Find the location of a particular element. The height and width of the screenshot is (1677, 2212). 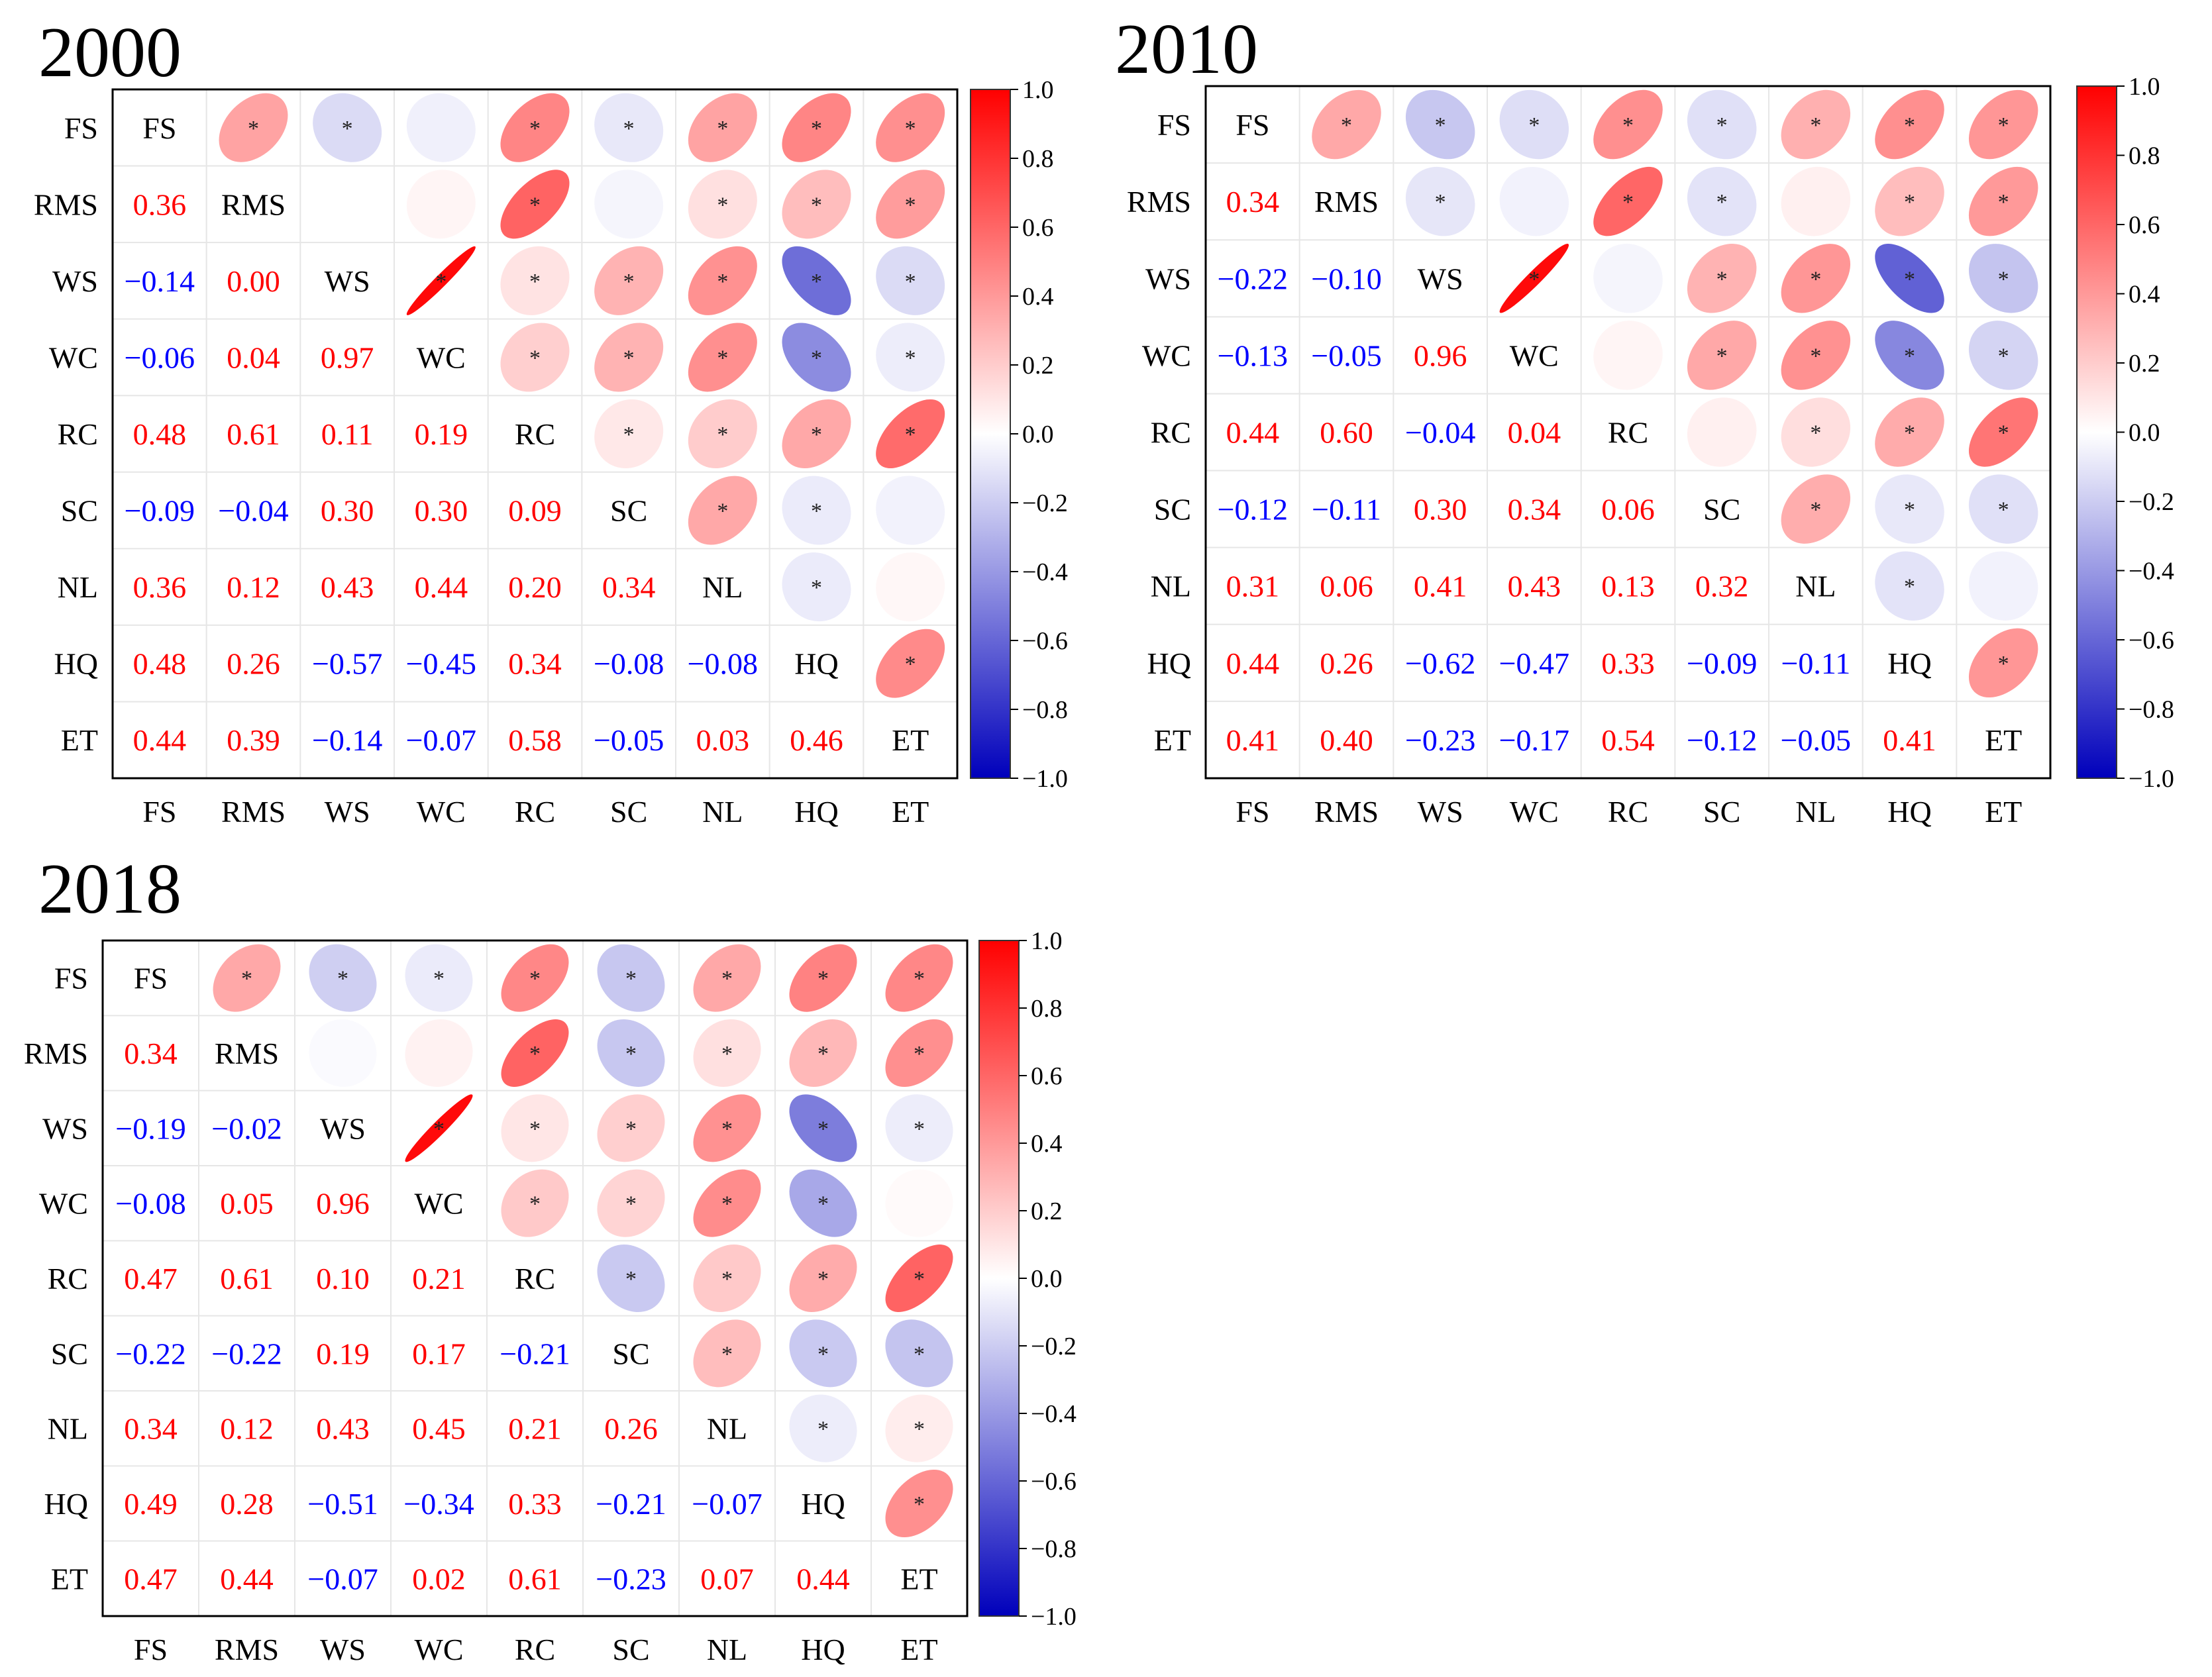

correlation-value: 0.32 is located at coordinates (1722, 586).